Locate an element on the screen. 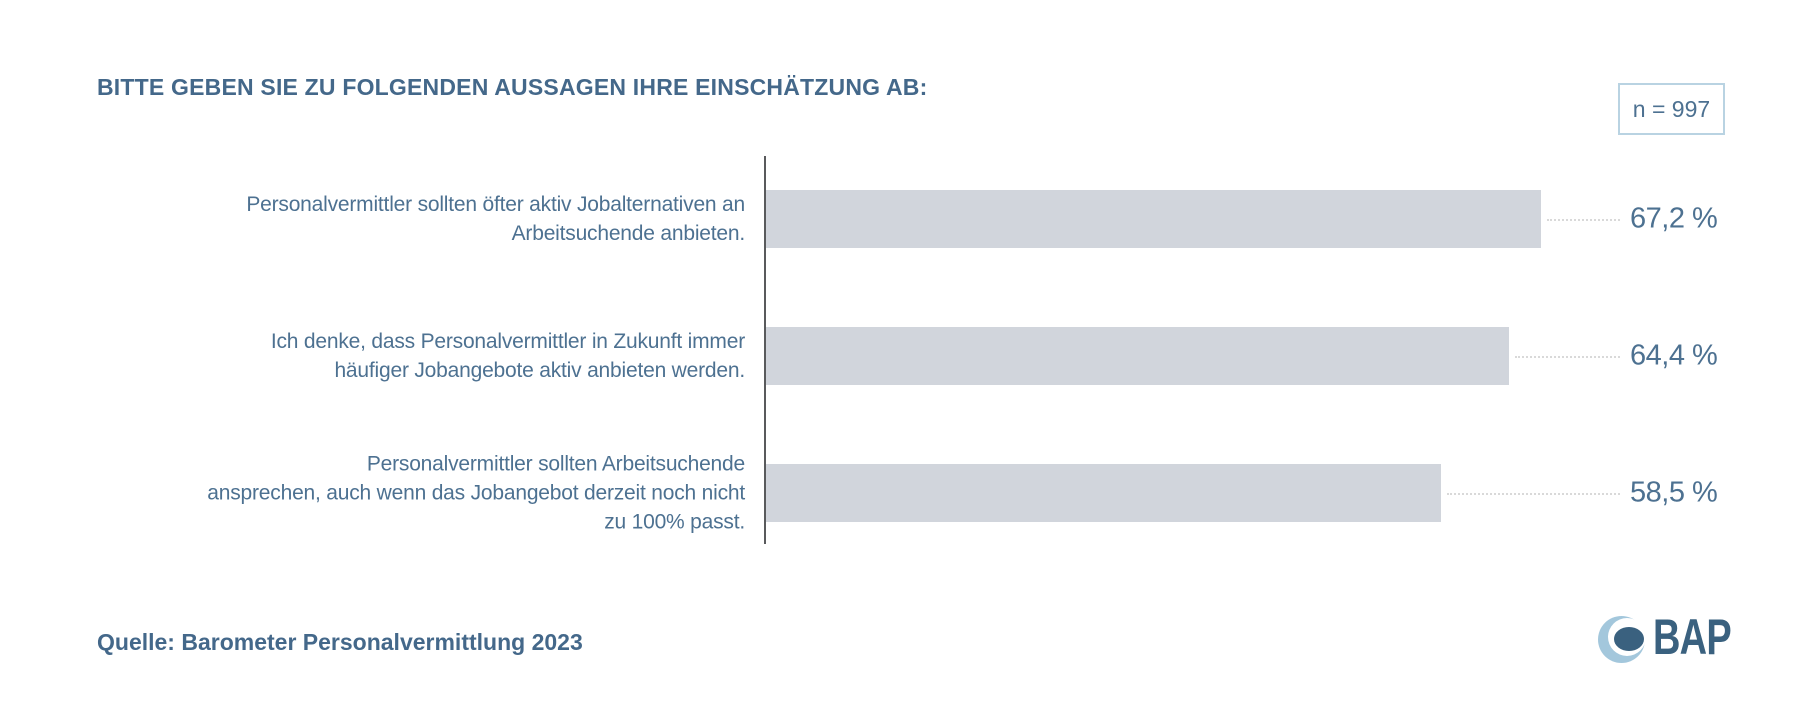  bap-logo: BAP is located at coordinates (1698, 641).